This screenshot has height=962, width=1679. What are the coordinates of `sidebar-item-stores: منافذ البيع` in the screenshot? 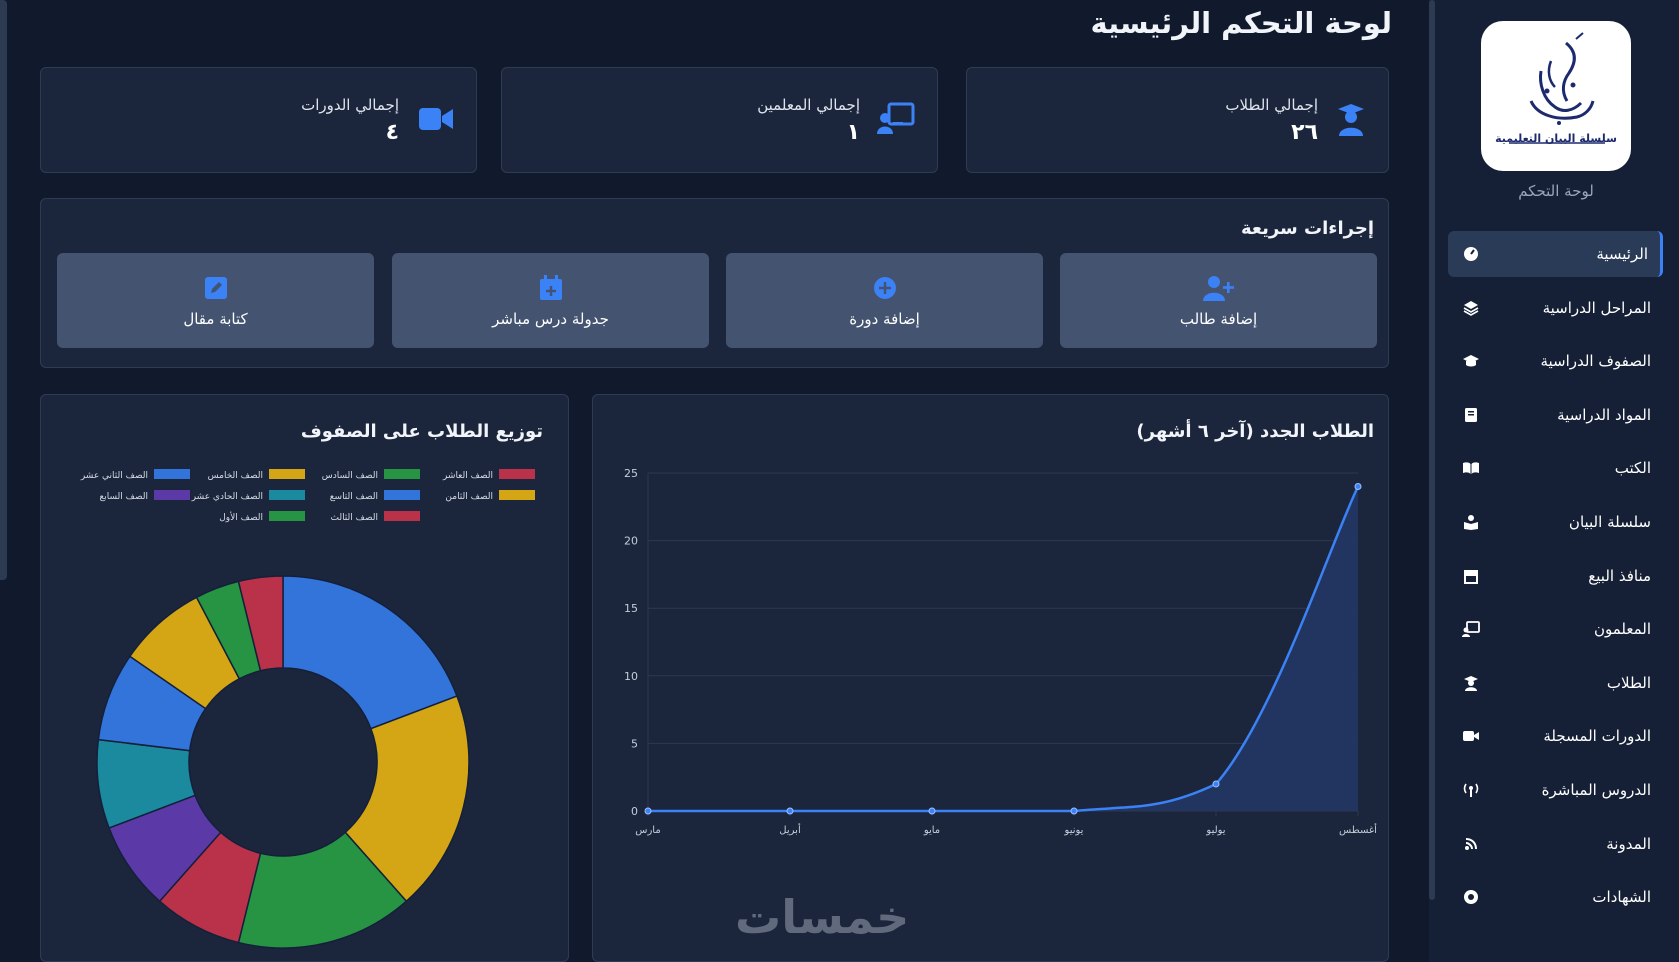 It's located at (1555, 576).